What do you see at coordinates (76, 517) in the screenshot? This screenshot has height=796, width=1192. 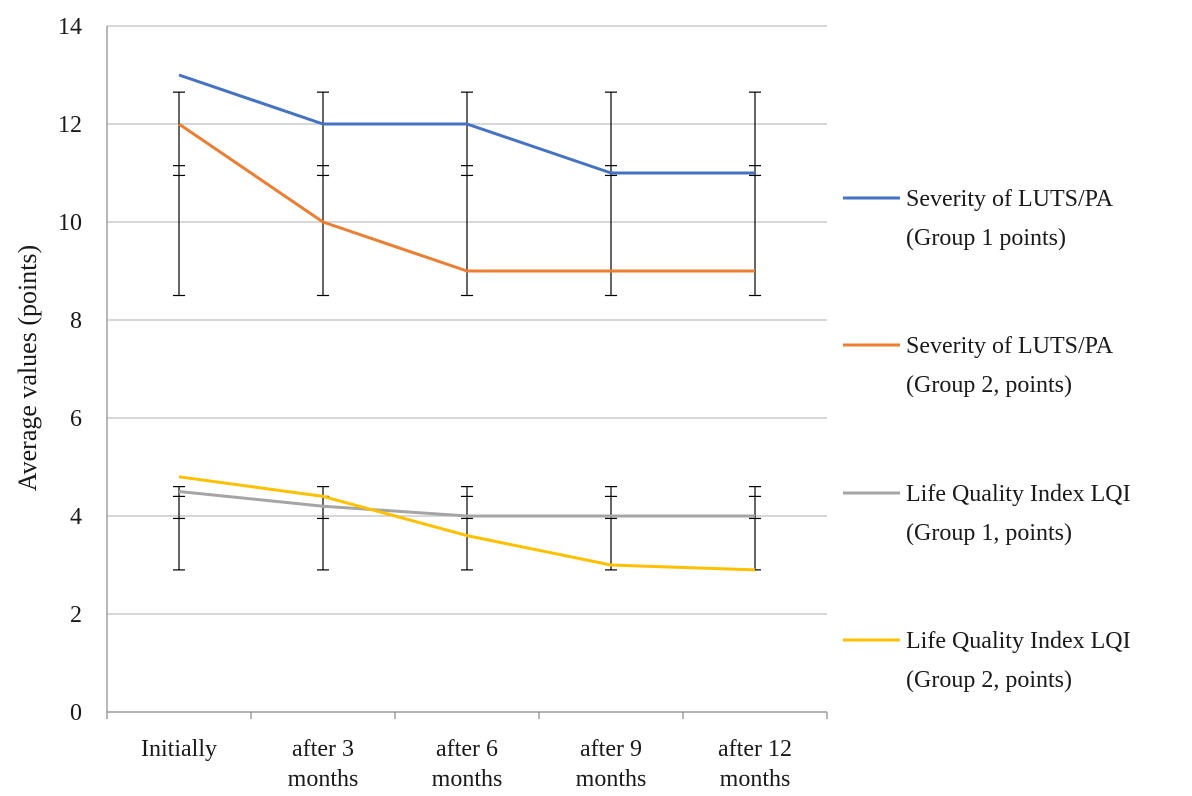 I see `y-tick-label: 4` at bounding box center [76, 517].